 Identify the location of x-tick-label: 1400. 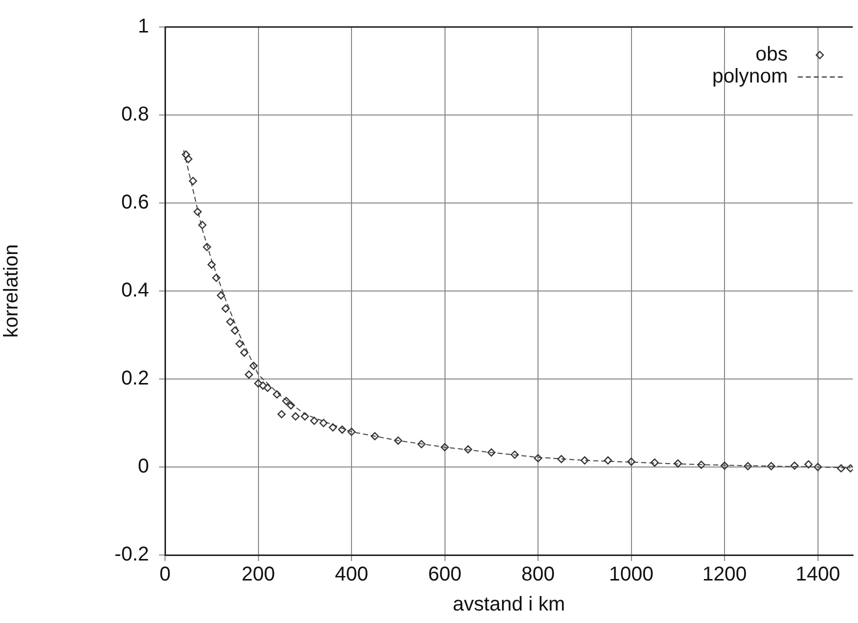
(818, 575).